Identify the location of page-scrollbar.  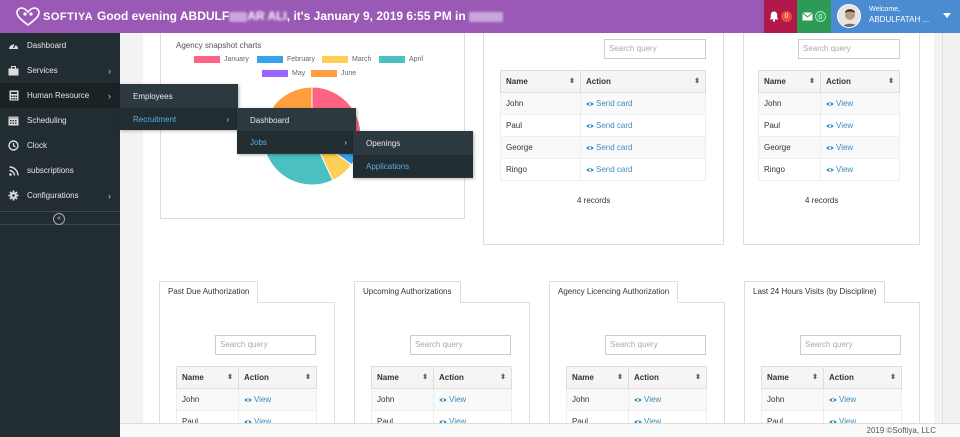
(951, 231).